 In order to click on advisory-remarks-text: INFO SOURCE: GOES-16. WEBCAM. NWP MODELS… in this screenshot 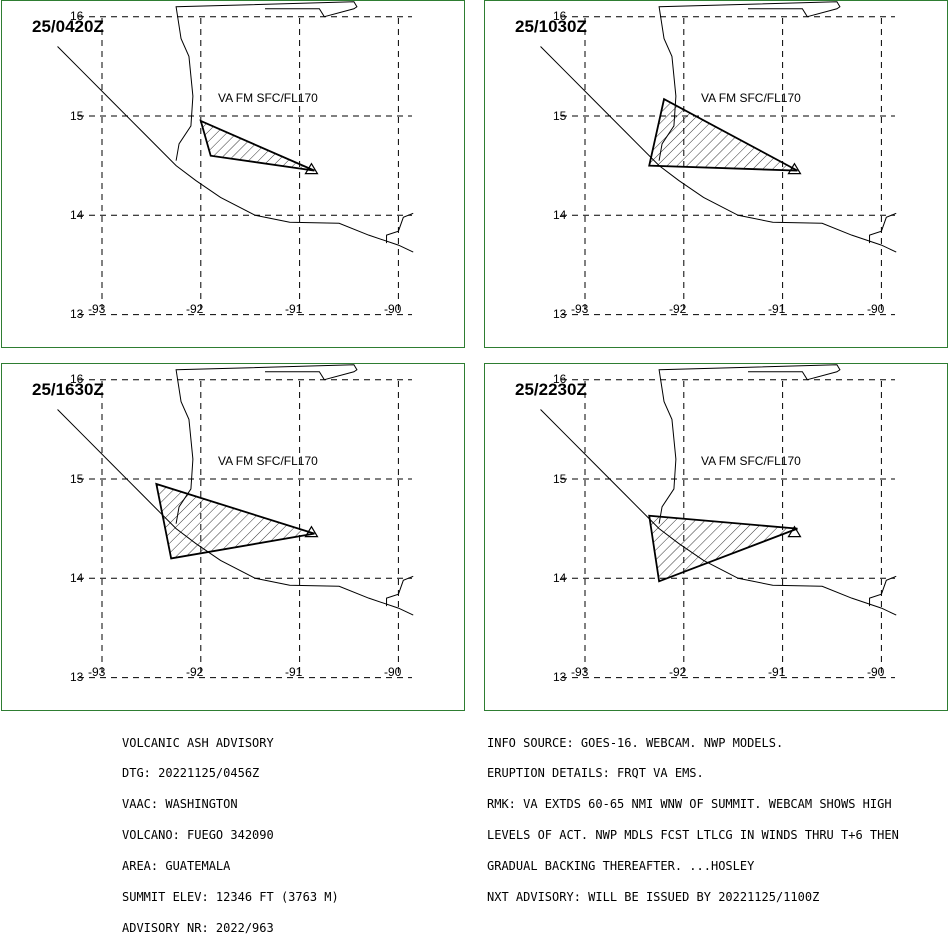, I will do `click(693, 815)`.